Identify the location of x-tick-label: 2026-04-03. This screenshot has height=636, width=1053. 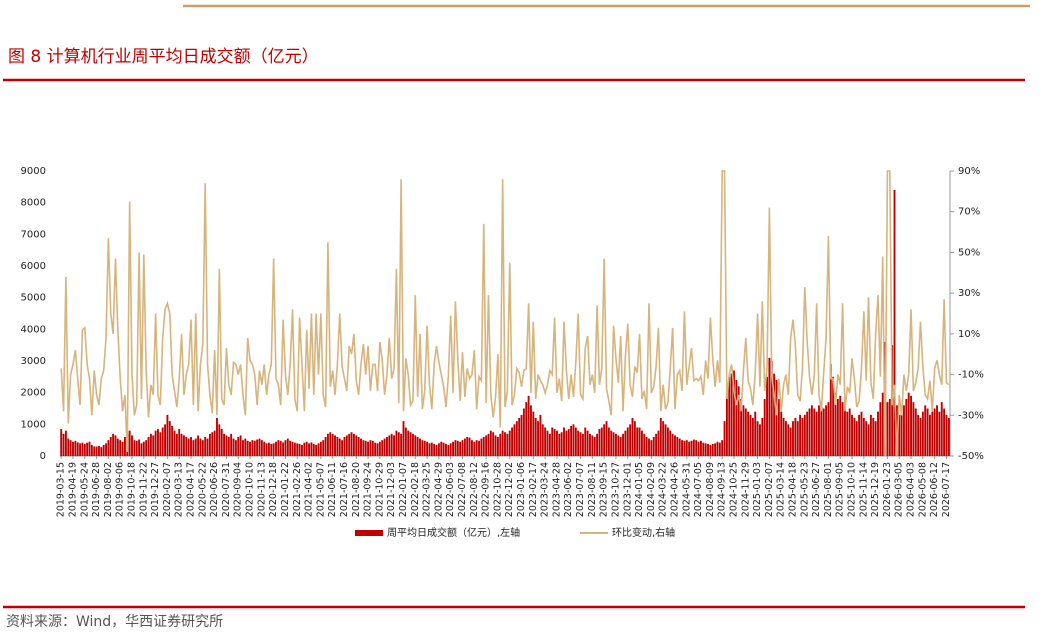
(911, 489).